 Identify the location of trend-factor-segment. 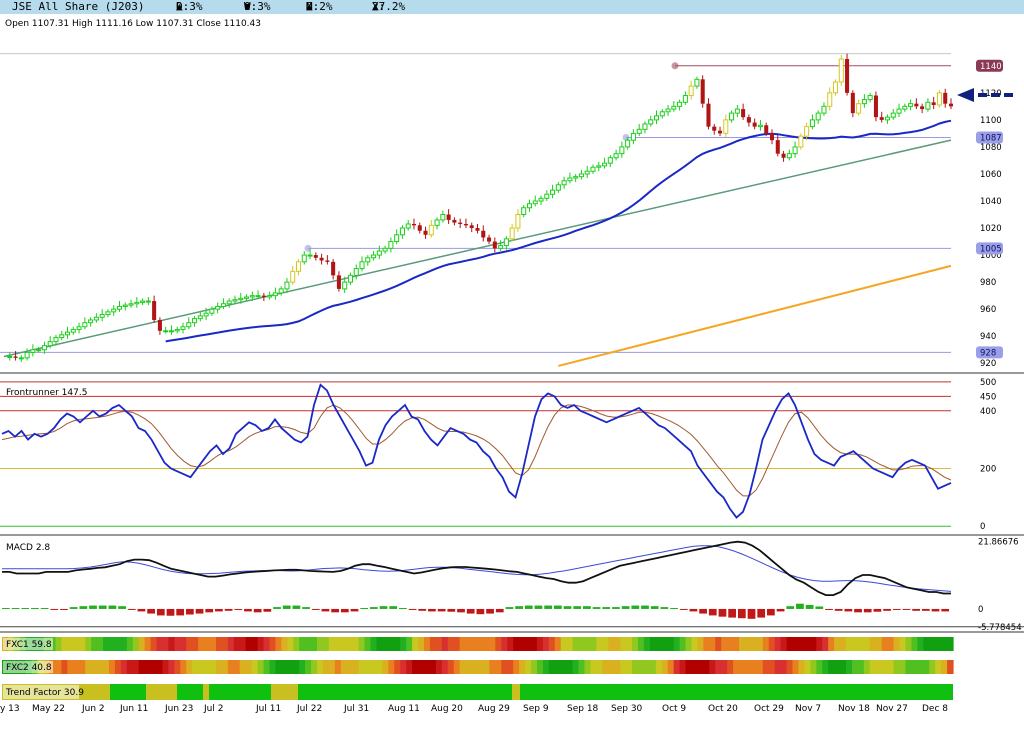
(284, 692).